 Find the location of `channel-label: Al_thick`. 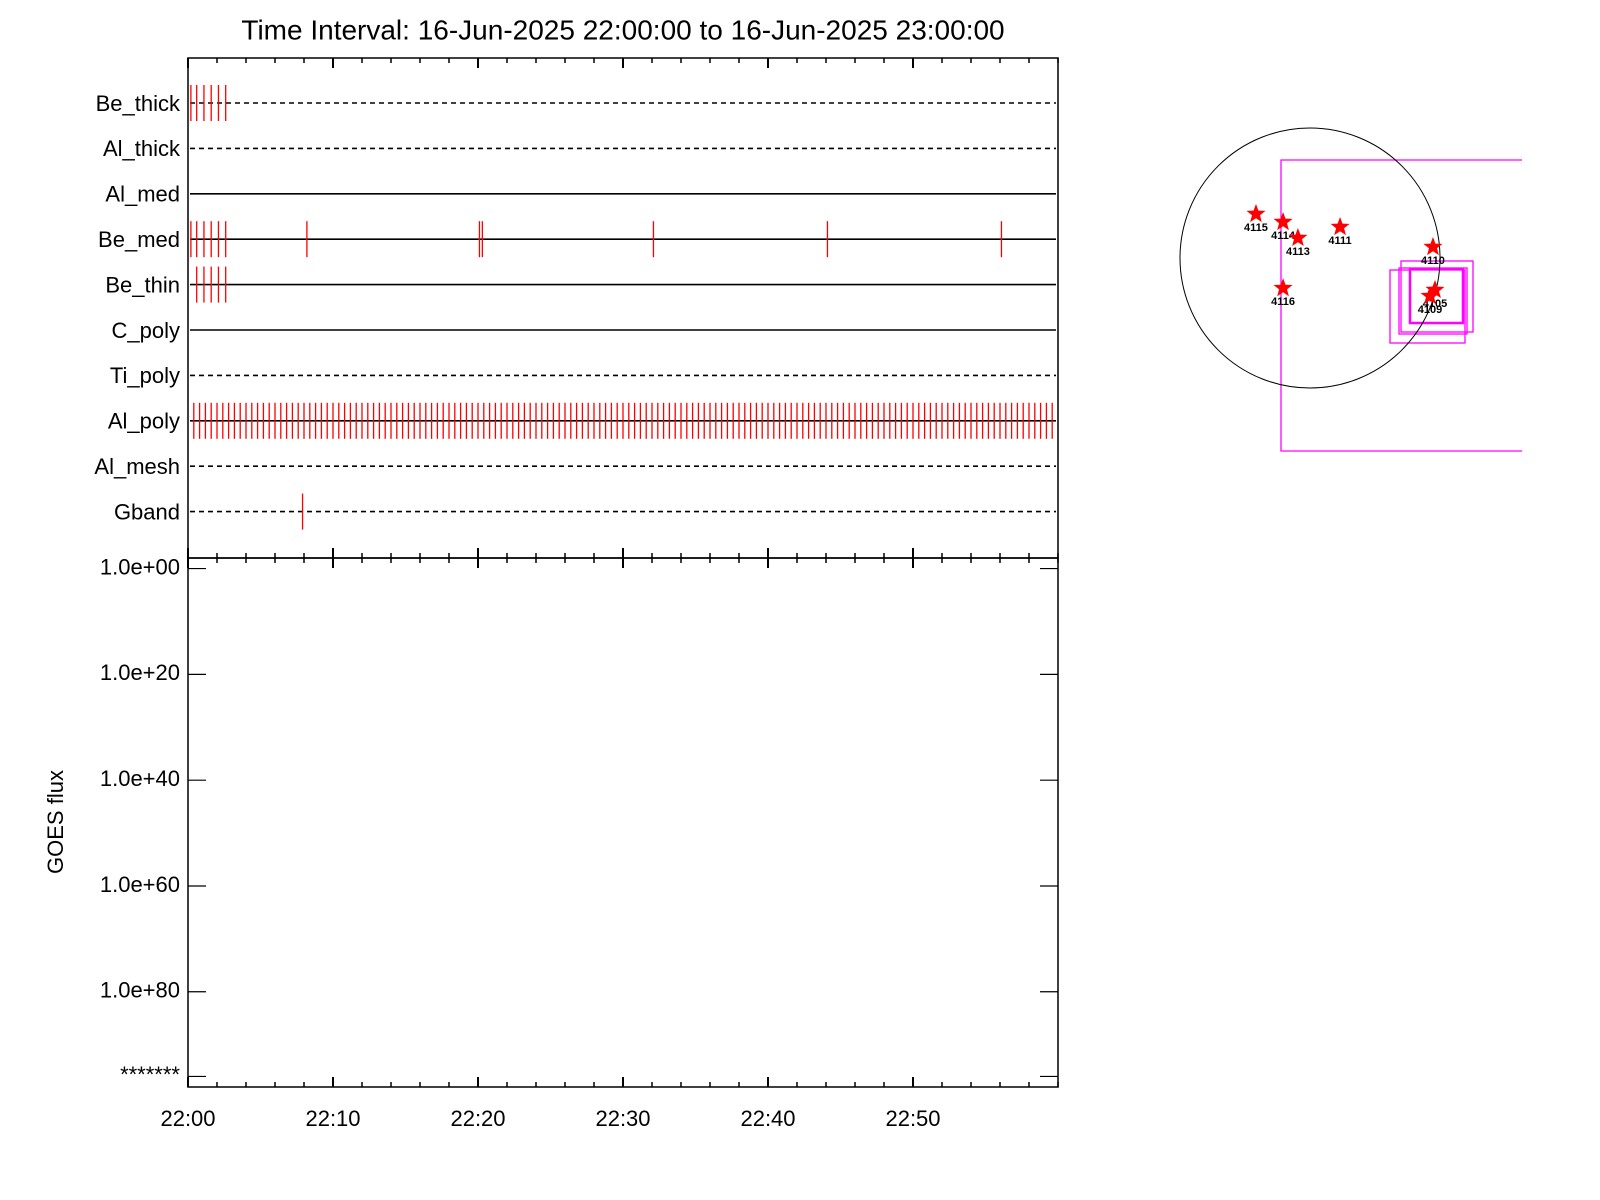

channel-label: Al_thick is located at coordinates (142, 148).